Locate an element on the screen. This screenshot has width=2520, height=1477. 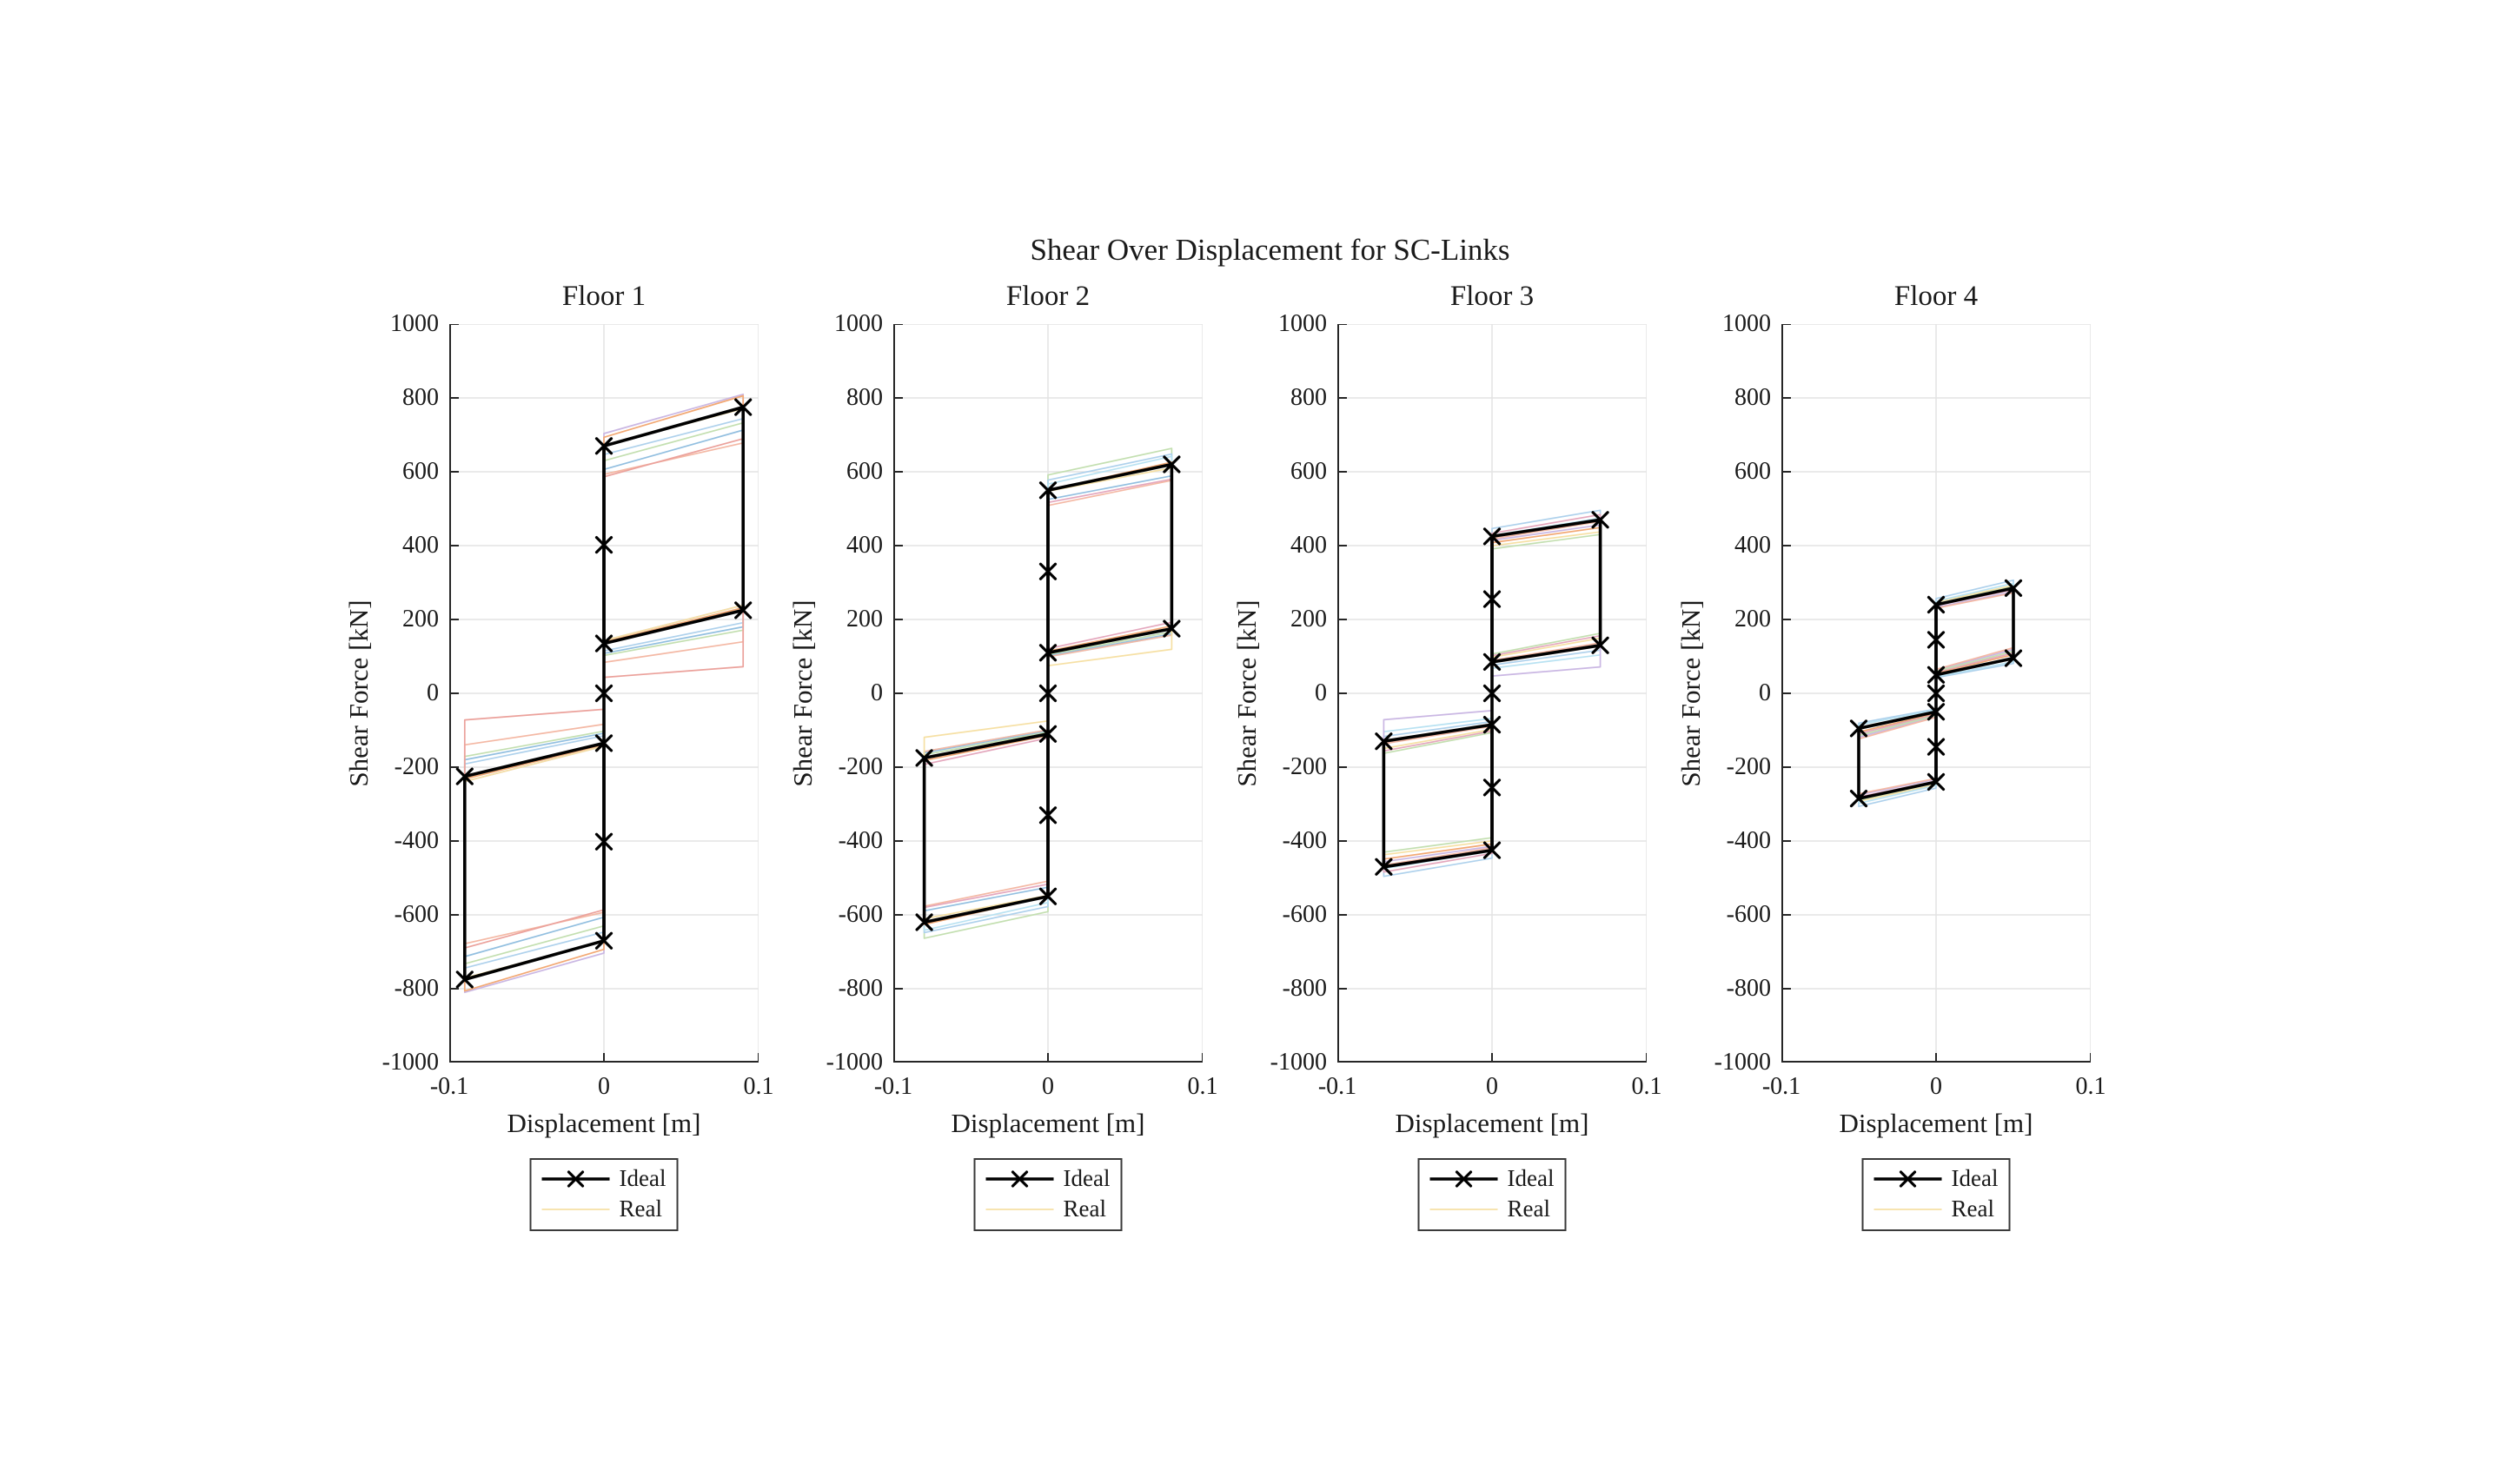
legend-entry-ideal: Ideal is located at coordinates (1936, 1178).